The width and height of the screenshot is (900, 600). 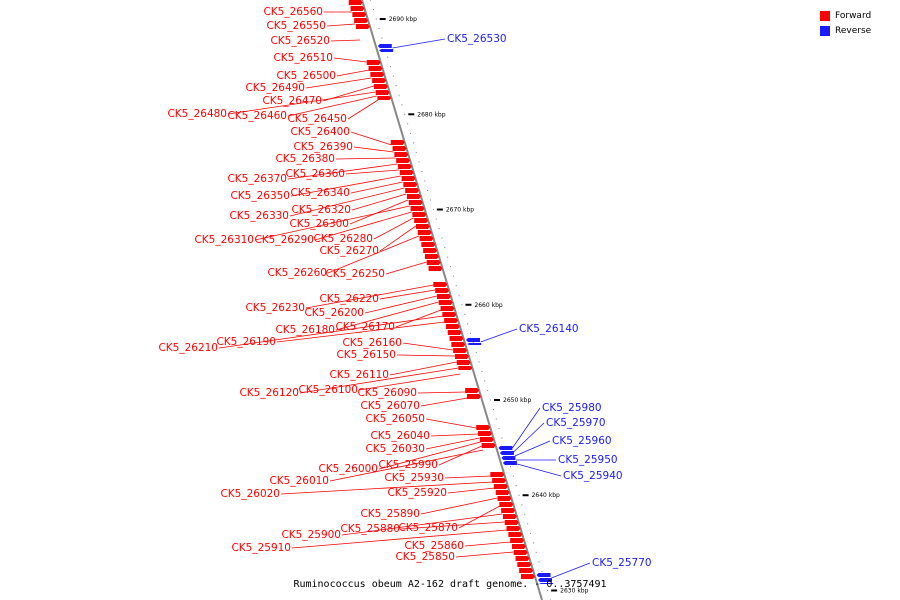 What do you see at coordinates (477, 39) in the screenshot?
I see `reverse-gene-label: CK5_26530` at bounding box center [477, 39].